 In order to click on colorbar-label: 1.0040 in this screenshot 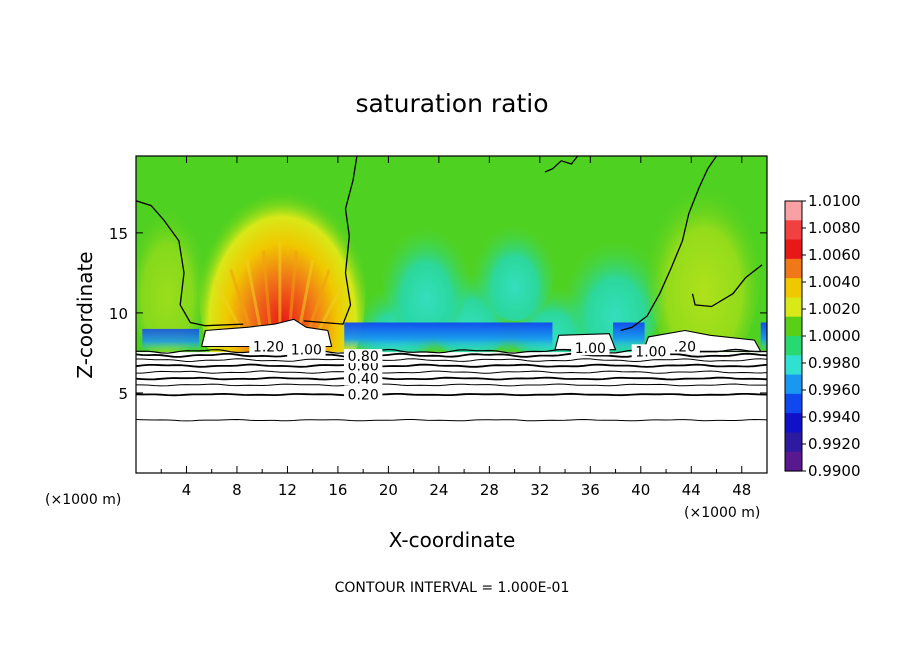, I will do `click(834, 282)`.